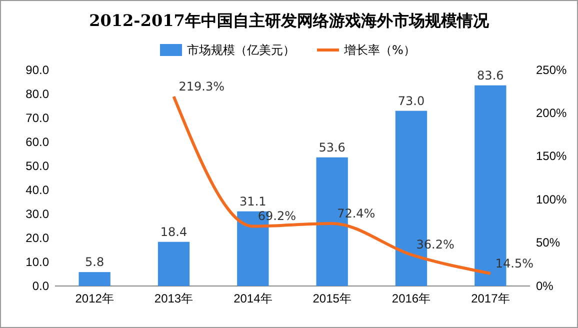 The image size is (578, 328). Describe the element at coordinates (94, 262) in the screenshot. I see `data-label: 5.8` at that location.